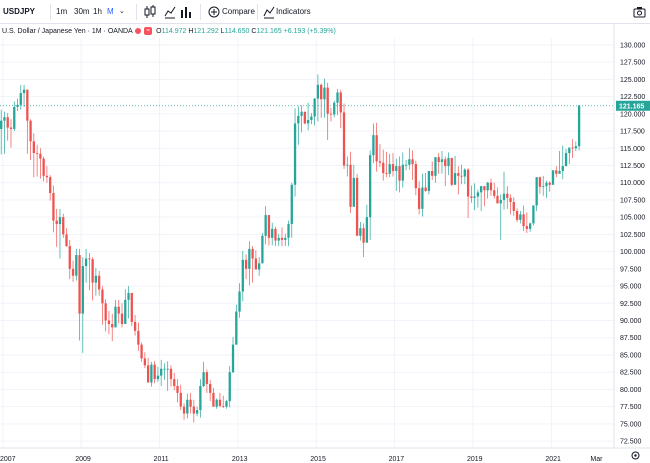 This screenshot has width=650, height=463. What do you see at coordinates (67, 31) in the screenshot?
I see `legend-title: U.S. Dollar / Japanese Yen · 1M · OANDA` at bounding box center [67, 31].